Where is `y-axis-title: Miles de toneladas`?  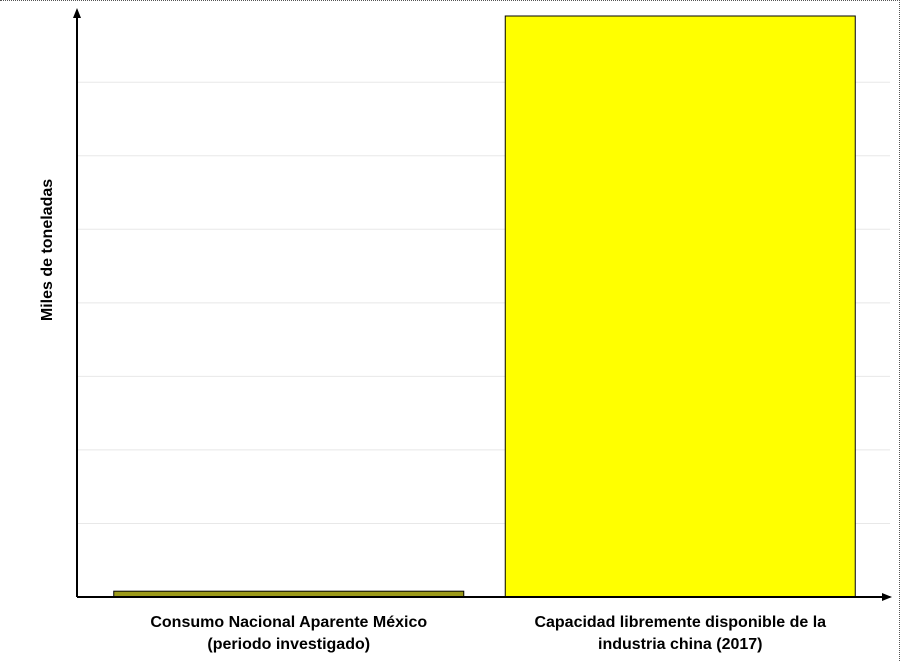
y-axis-title: Miles de toneladas is located at coordinates (47, 250).